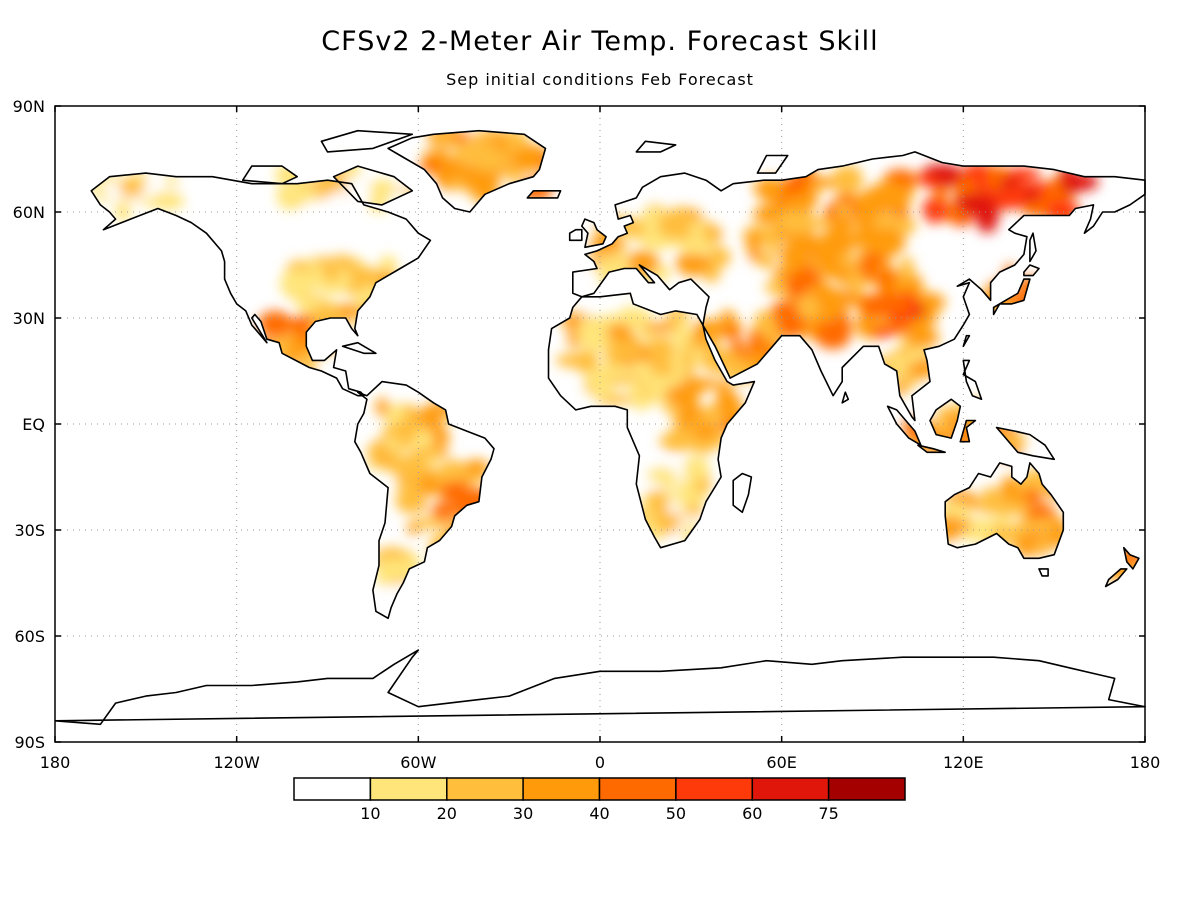  I want to click on lon-tick-label: 60E, so click(781, 762).